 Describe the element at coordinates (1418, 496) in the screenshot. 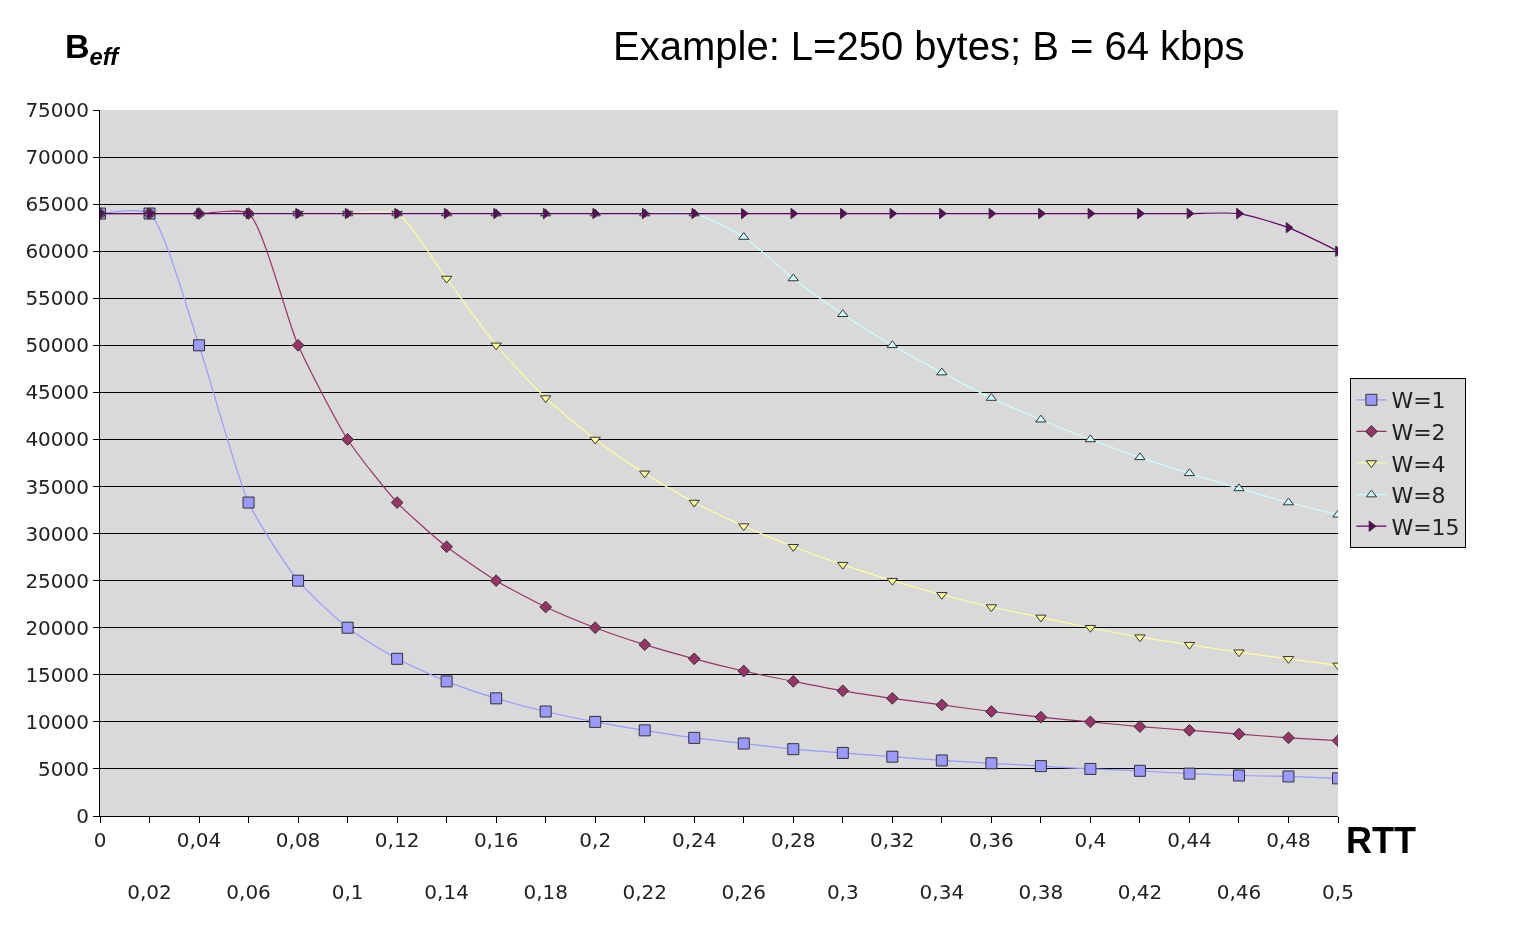

I see `legend-label: W=8` at that location.